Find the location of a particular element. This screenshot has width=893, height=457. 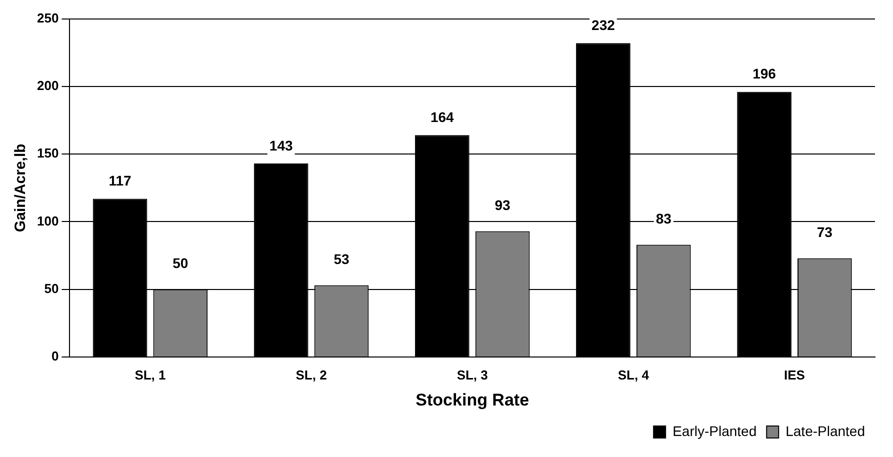

y-tick-label: 50 is located at coordinates (51, 288).